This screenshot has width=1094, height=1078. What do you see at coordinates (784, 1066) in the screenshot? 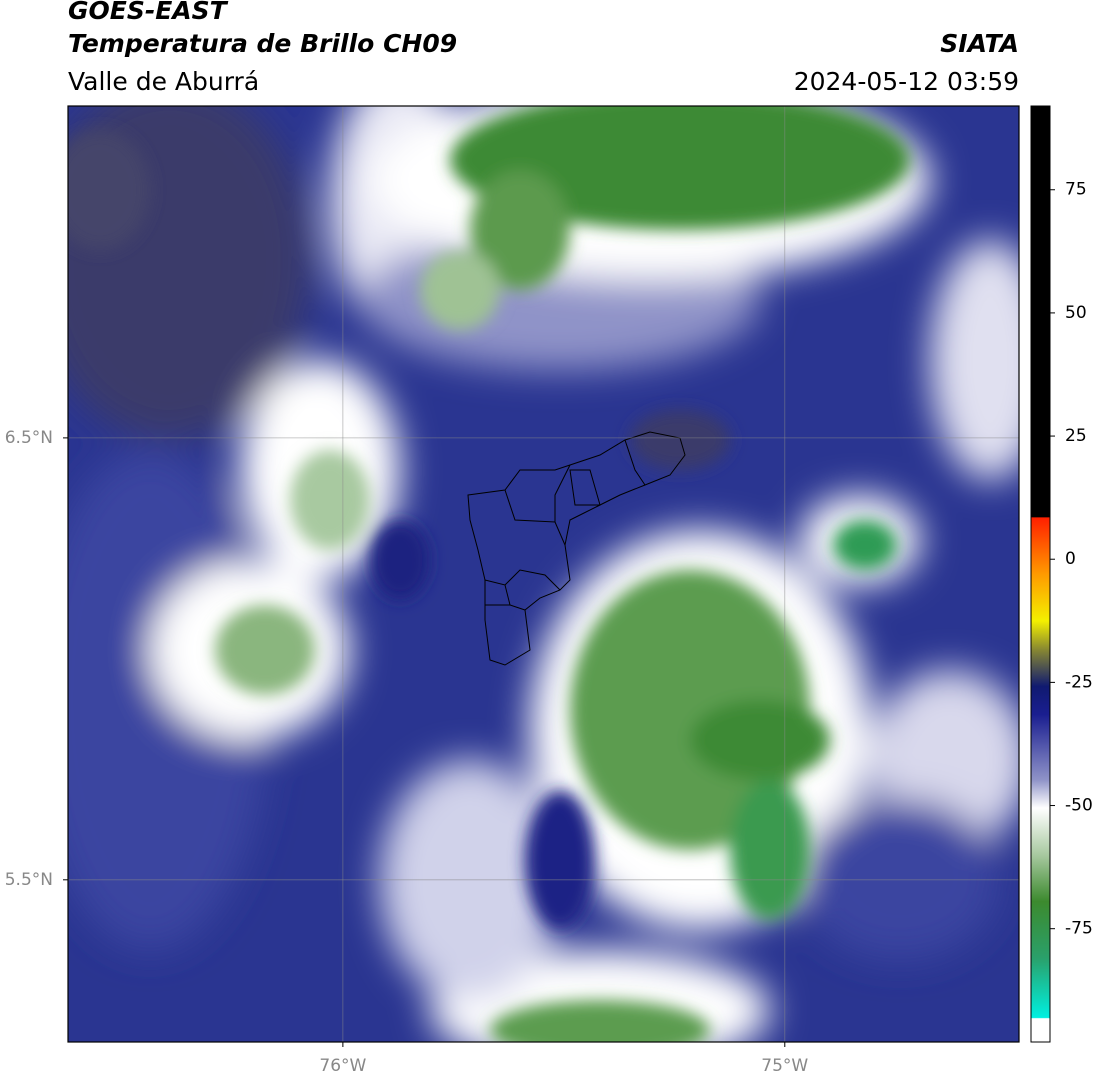
I see `lon-tick-label: 75°W` at bounding box center [784, 1066].